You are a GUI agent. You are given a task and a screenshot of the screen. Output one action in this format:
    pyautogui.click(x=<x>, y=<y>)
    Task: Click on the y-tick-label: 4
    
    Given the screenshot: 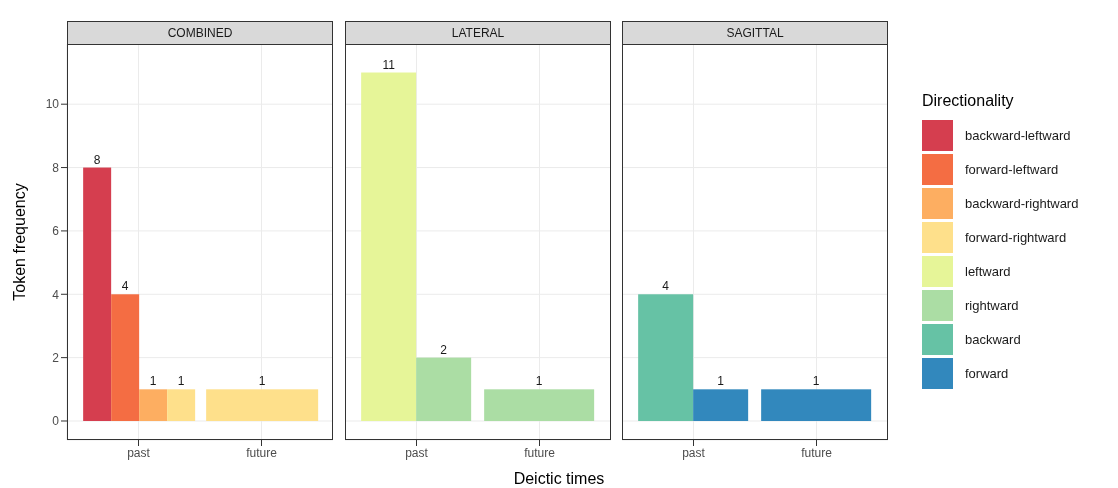 What is the action you would take?
    pyautogui.click(x=56, y=294)
    